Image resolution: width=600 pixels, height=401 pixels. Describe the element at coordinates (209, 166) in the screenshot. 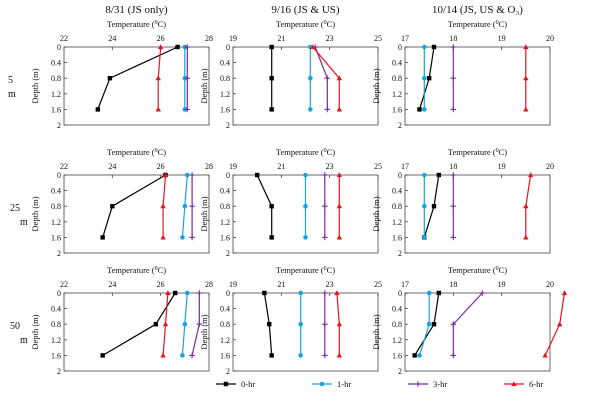

I see `x-tick-label: 28` at that location.